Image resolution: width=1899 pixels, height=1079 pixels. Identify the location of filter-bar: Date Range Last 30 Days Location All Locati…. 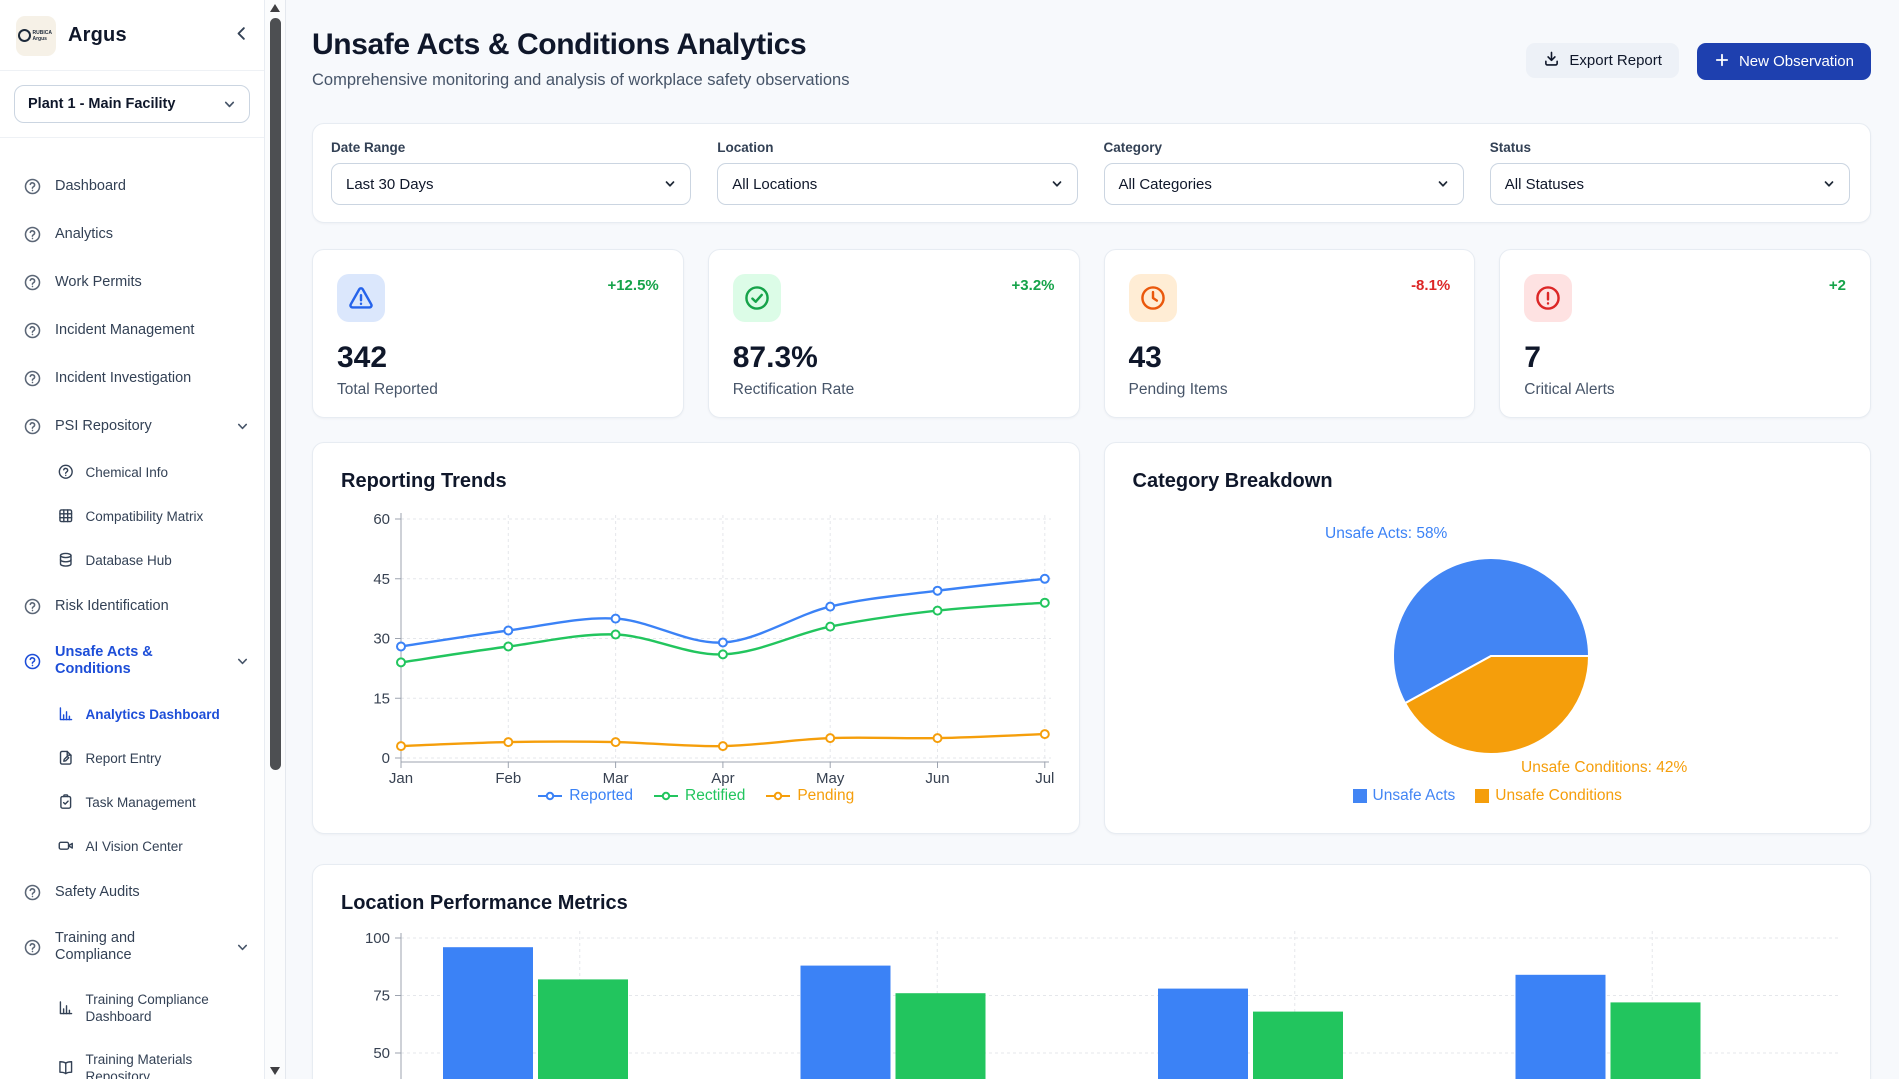
(1091, 173).